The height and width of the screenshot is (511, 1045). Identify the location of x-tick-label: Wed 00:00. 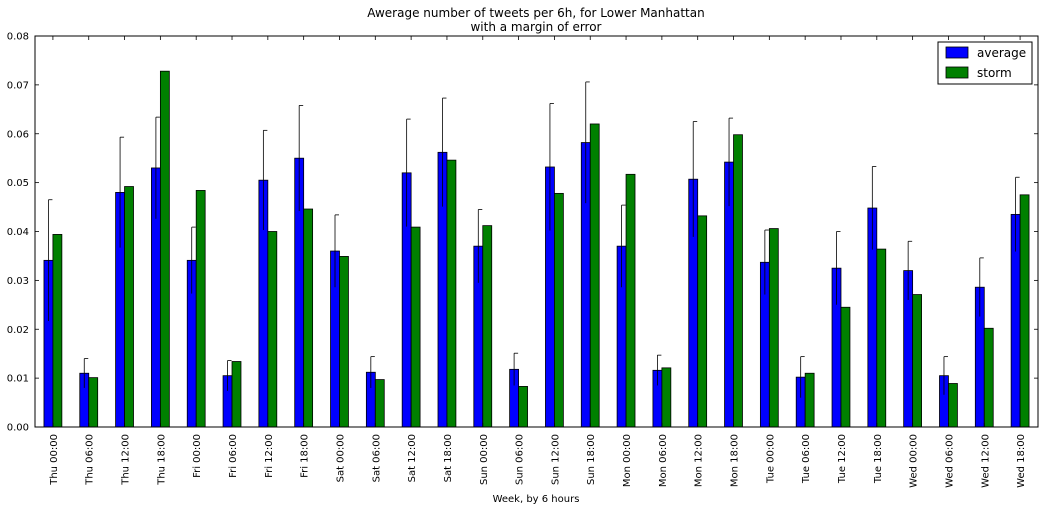
(914, 461).